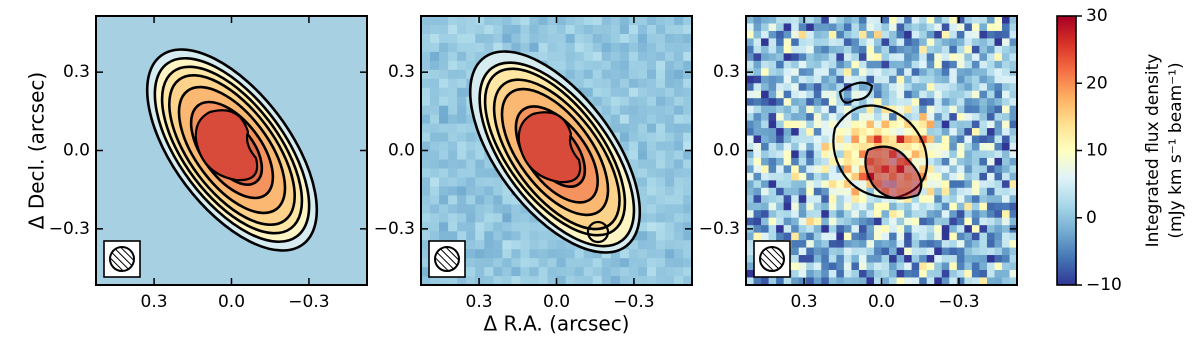 The height and width of the screenshot is (351, 1196). Describe the element at coordinates (726, 151) in the screenshot. I see `y-tick-label: 0.0` at that location.